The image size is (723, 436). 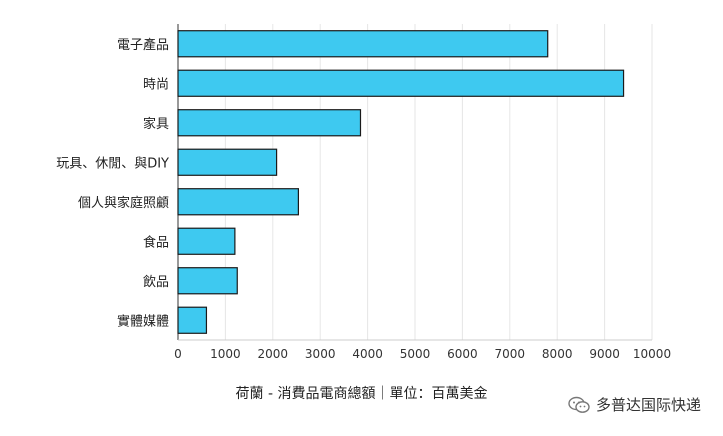 I want to click on category-label: 電子產品, so click(x=143, y=45).